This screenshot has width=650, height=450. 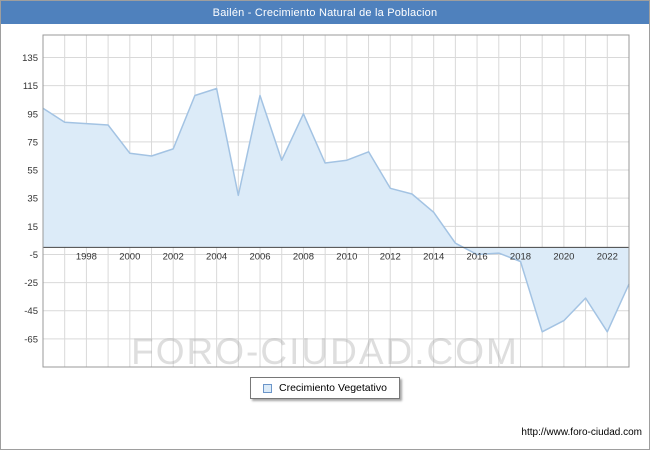 I want to click on svg-text: 2018, so click(x=520, y=256).